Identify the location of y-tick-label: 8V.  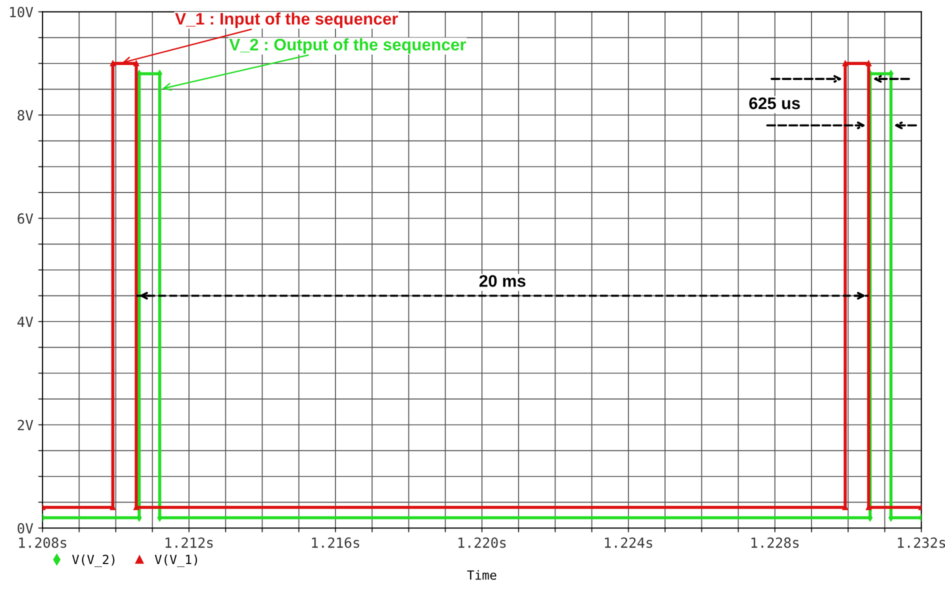
(26, 115).